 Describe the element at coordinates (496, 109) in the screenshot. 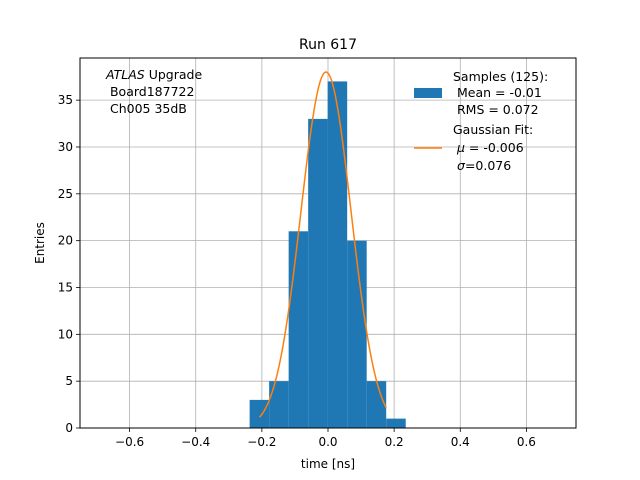

I see `legend-rms: RMS = 0.072` at that location.